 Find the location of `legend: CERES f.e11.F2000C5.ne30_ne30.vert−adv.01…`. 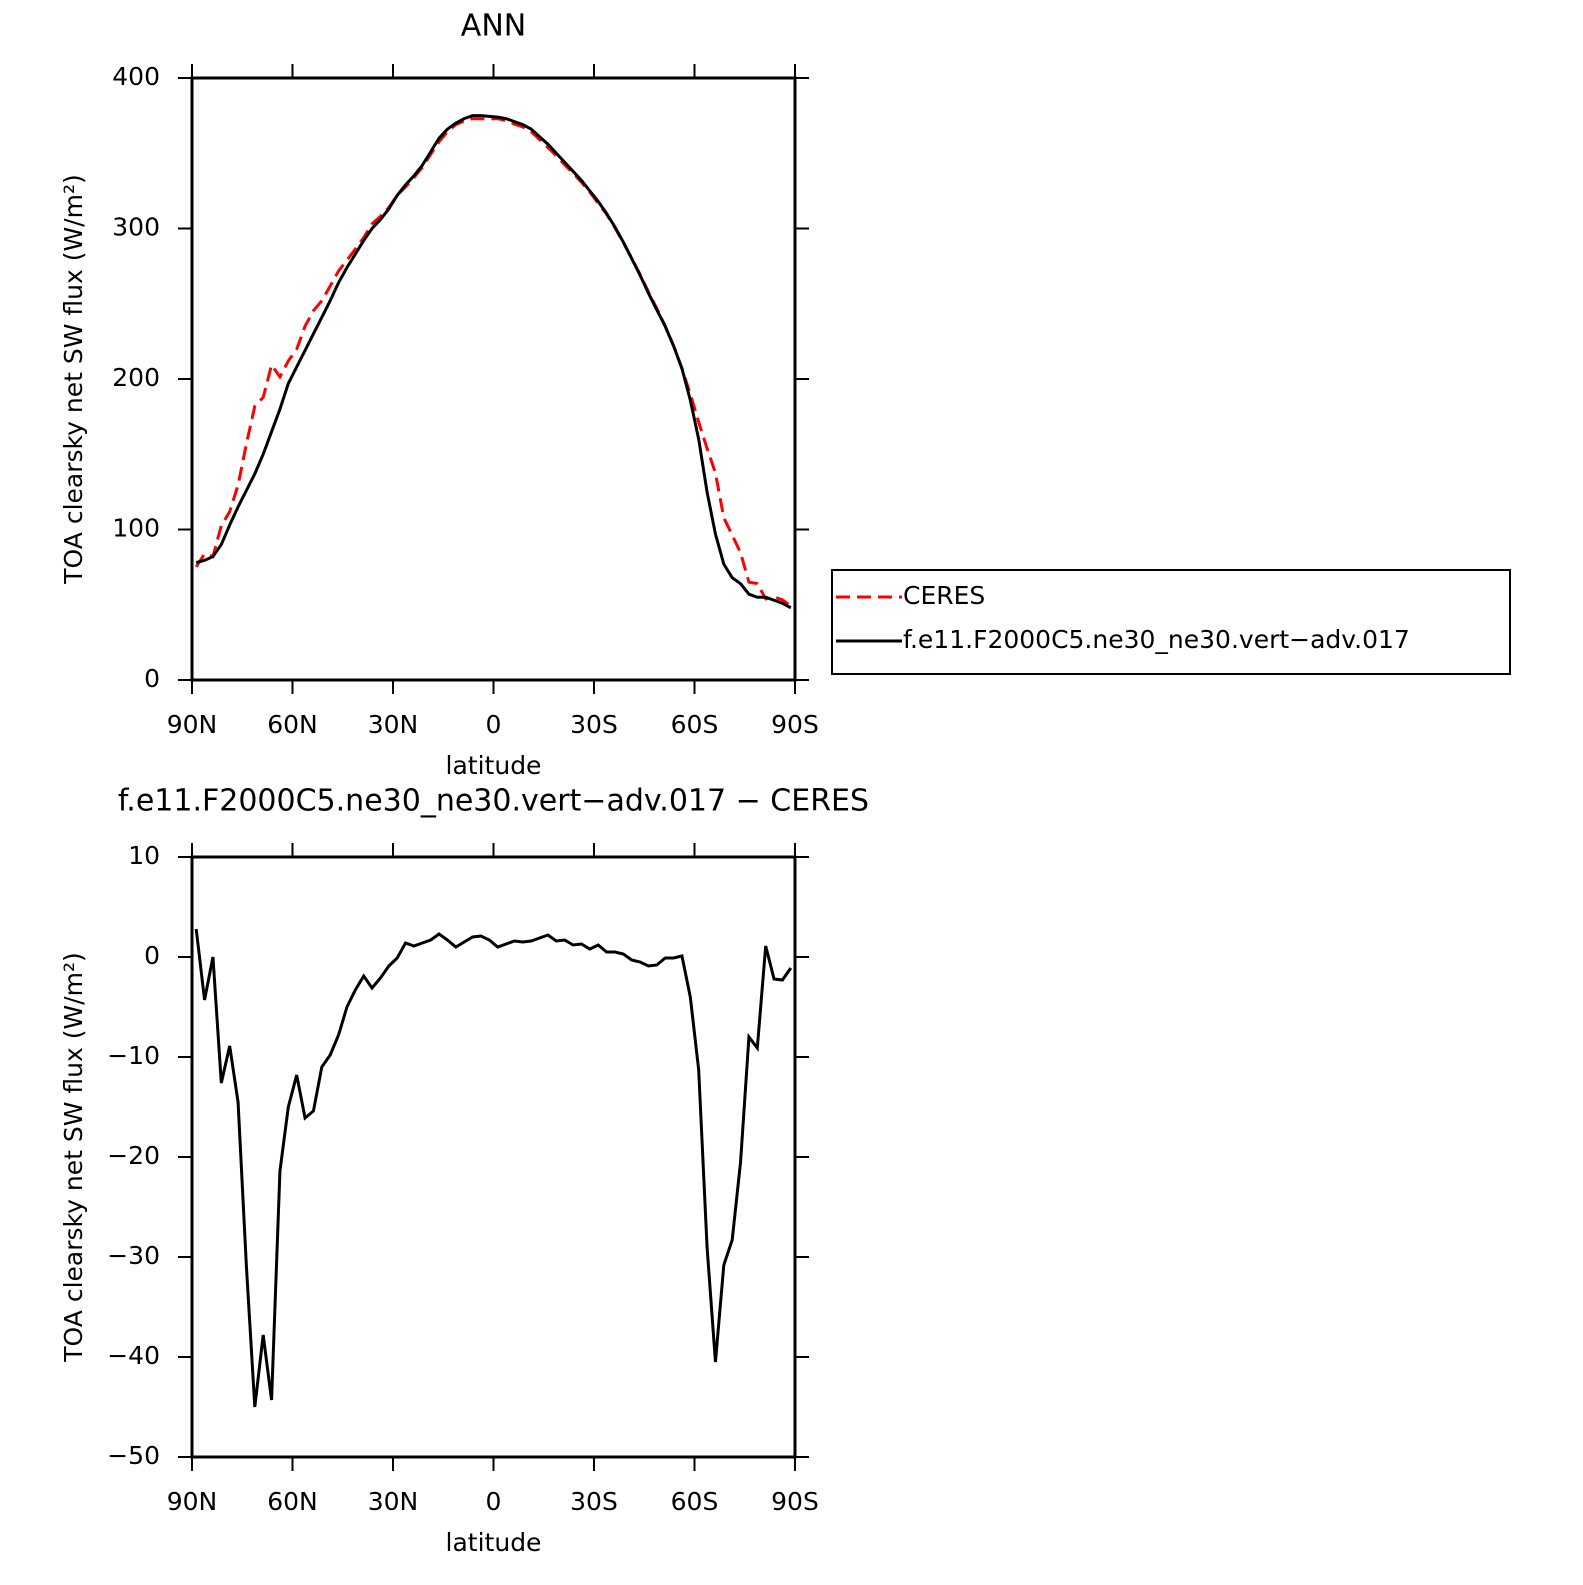

legend: CERES f.e11.F2000C5.ne30_ne30.vert−adv.01… is located at coordinates (1171, 622).